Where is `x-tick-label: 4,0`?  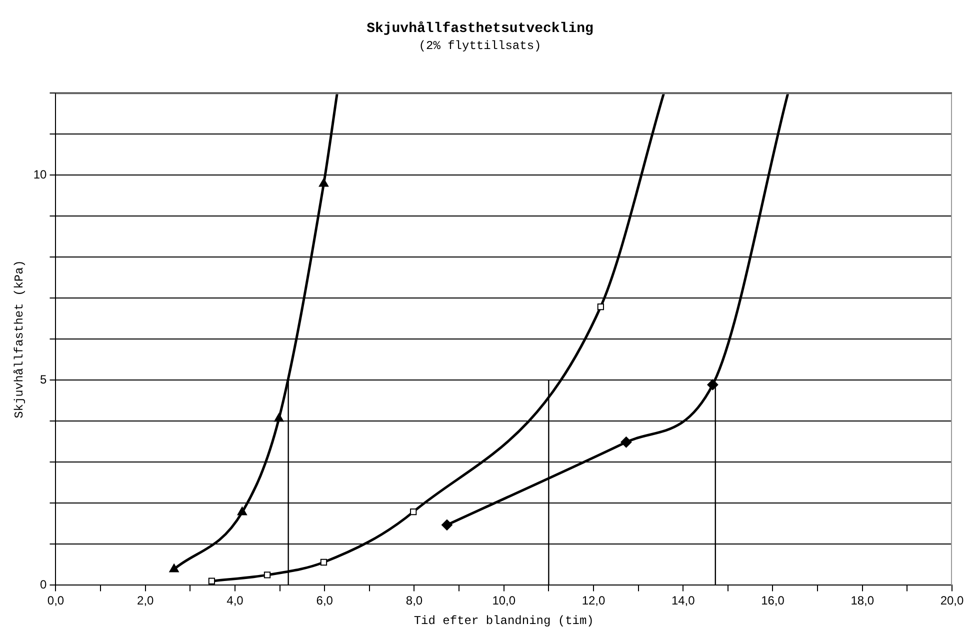 x-tick-label: 4,0 is located at coordinates (235, 601).